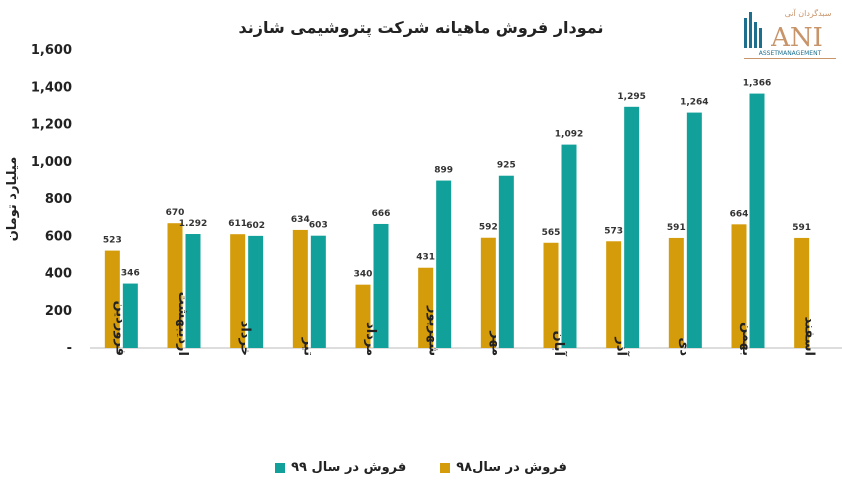 The image size is (842, 486). I want to click on y-tick-label: 800, so click(58, 199).